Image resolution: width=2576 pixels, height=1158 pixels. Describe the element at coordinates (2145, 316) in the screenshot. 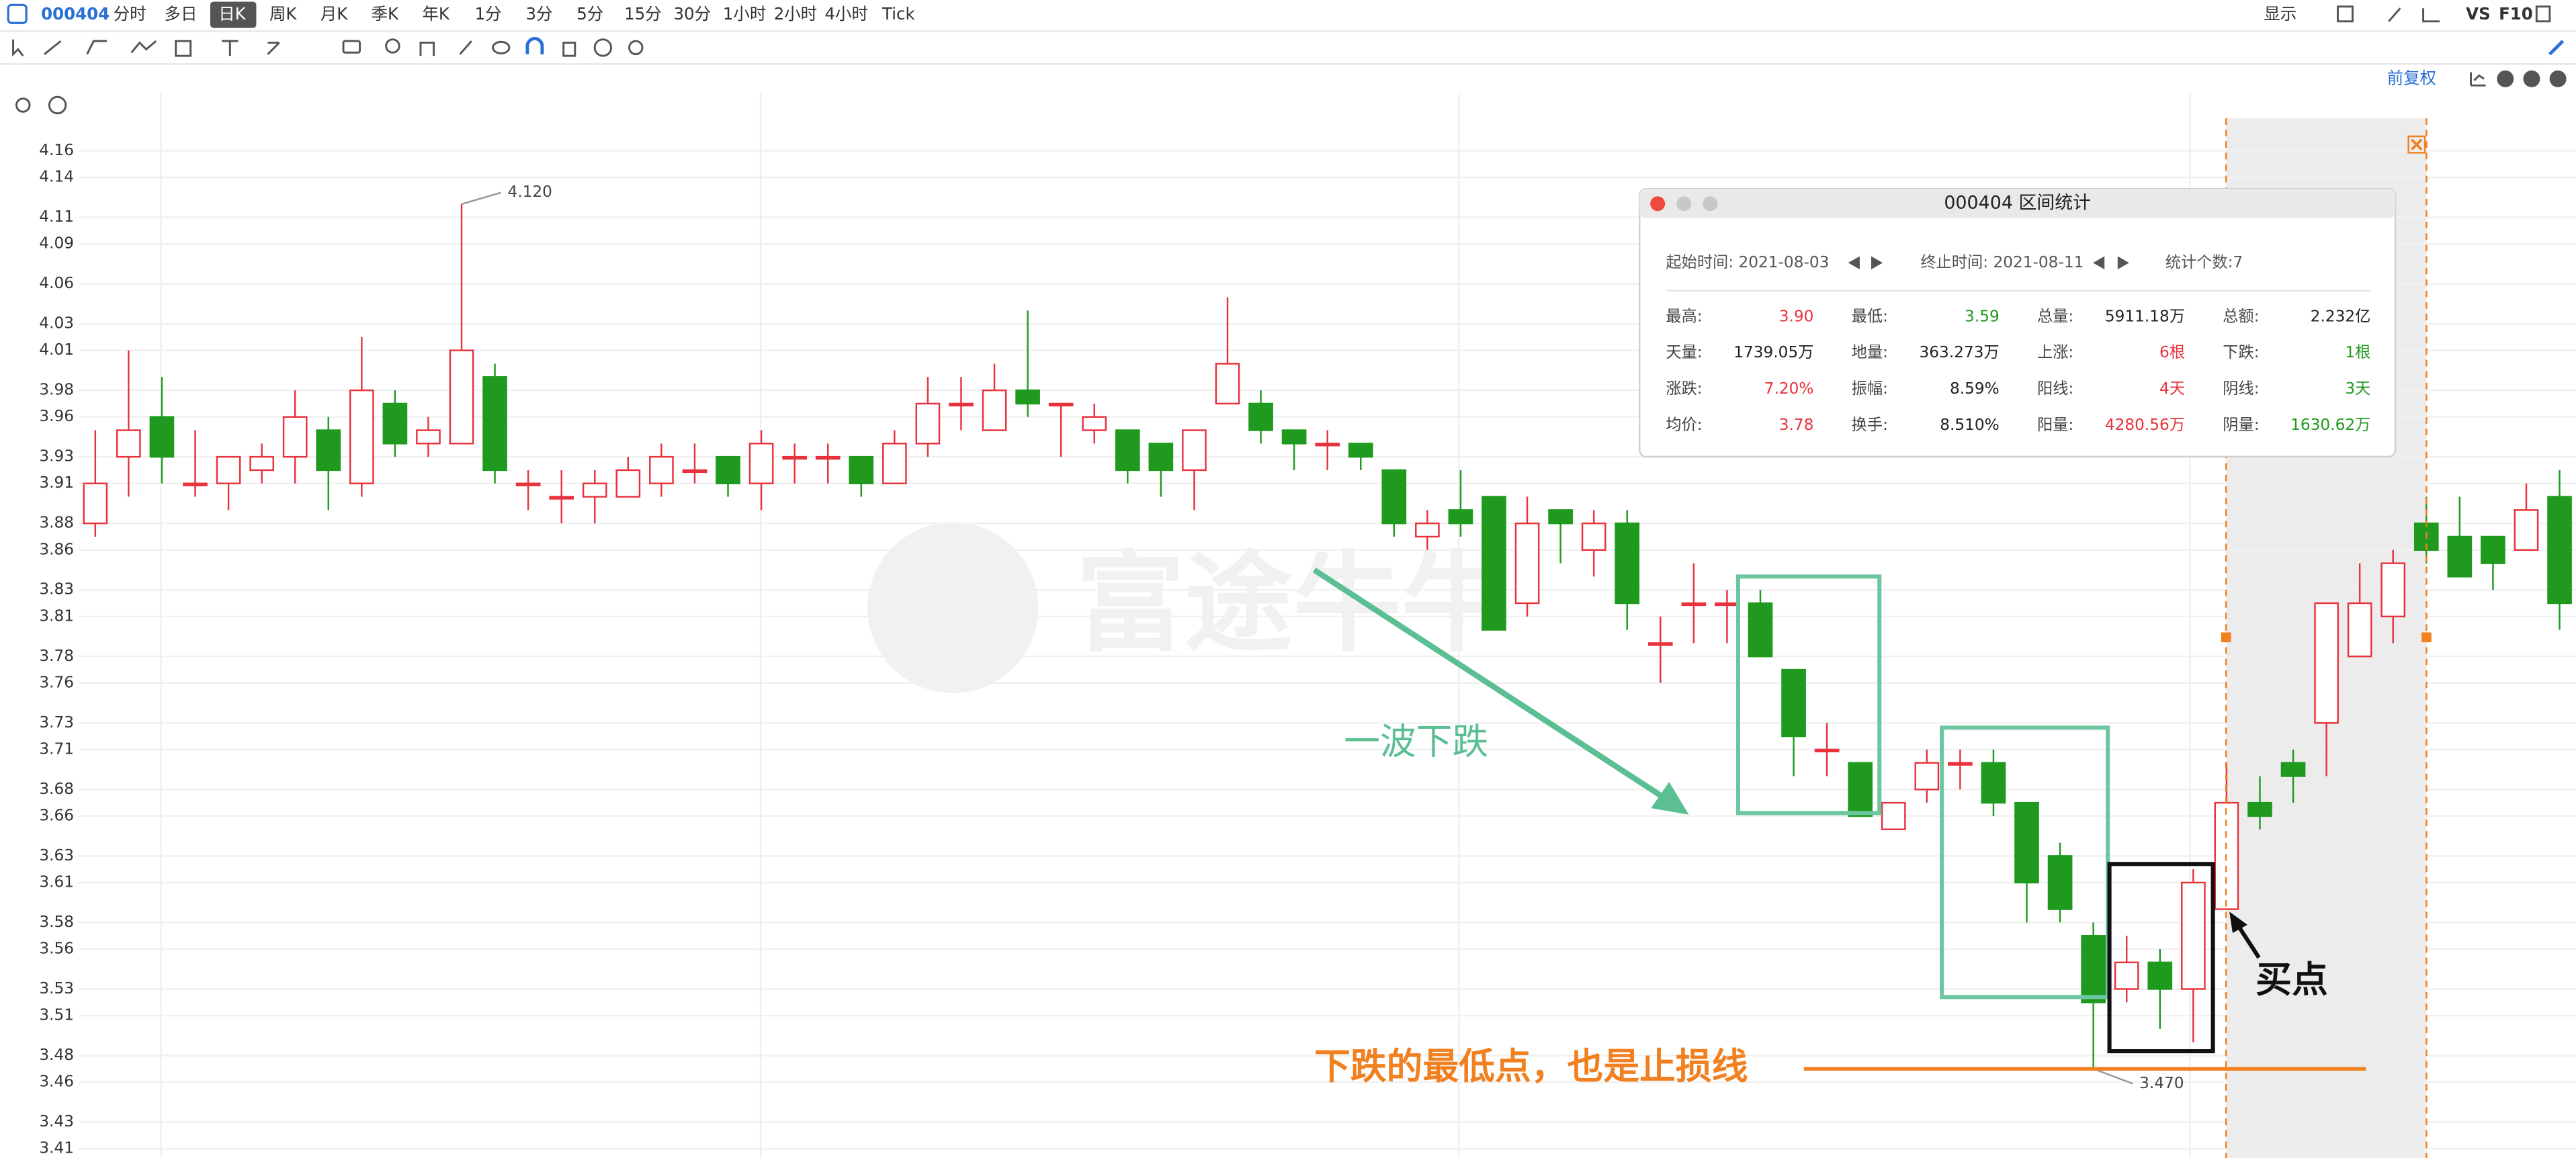

I see `stat-value: 5911.18万` at that location.